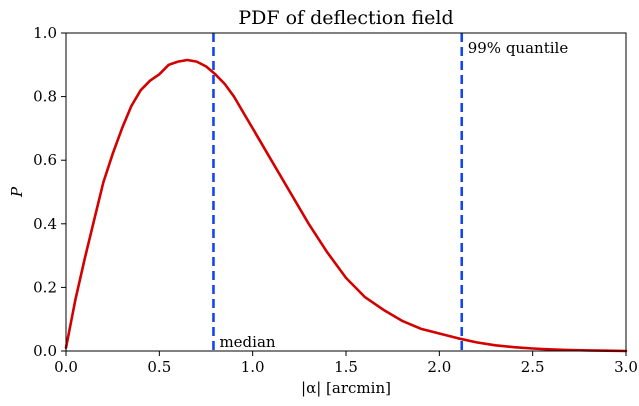  What do you see at coordinates (346, 388) in the screenshot?
I see `x-axis-label: |α| [arcmin]` at bounding box center [346, 388].